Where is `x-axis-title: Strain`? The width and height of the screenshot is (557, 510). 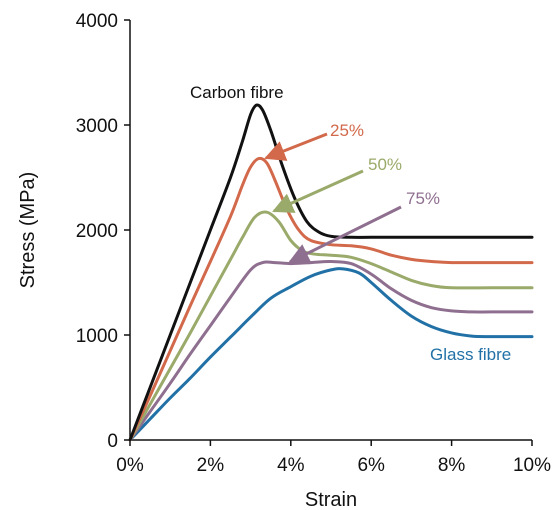 x-axis-title: Strain is located at coordinates (331, 499).